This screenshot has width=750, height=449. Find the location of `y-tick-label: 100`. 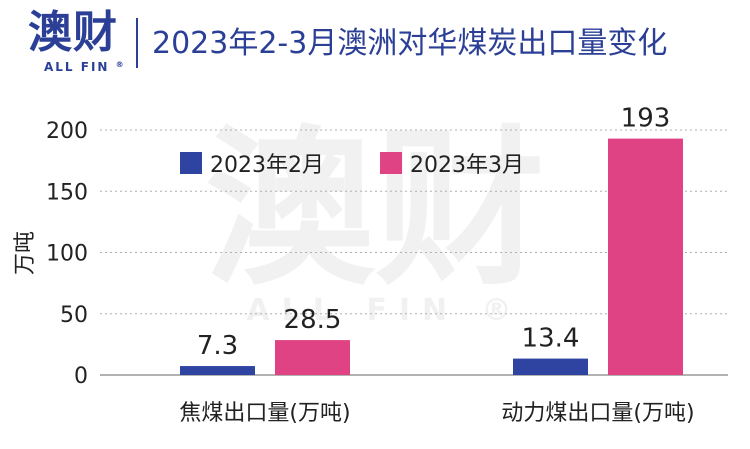

y-tick-label: 100 is located at coordinates (67, 254).